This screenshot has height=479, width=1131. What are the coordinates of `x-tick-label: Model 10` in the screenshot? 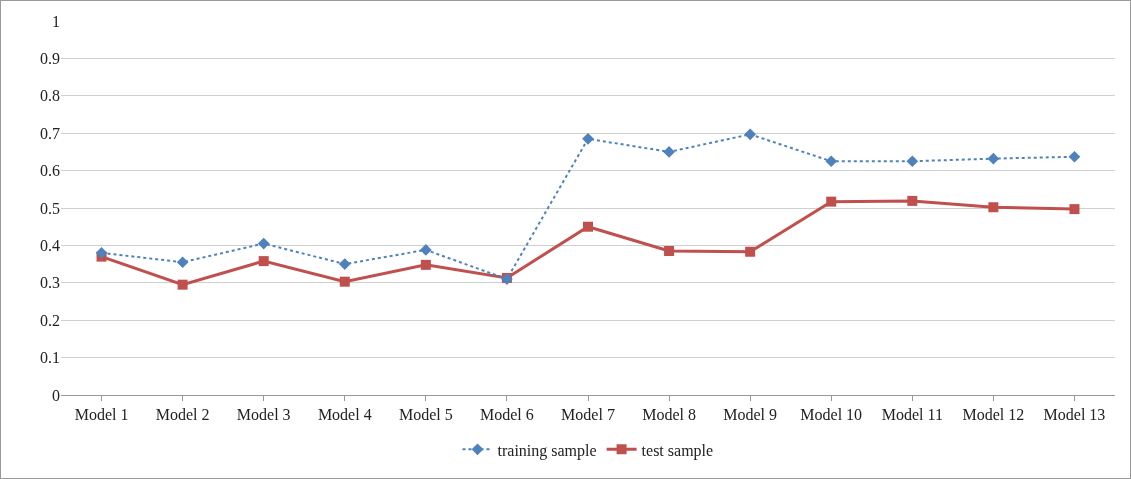 It's located at (831, 415).